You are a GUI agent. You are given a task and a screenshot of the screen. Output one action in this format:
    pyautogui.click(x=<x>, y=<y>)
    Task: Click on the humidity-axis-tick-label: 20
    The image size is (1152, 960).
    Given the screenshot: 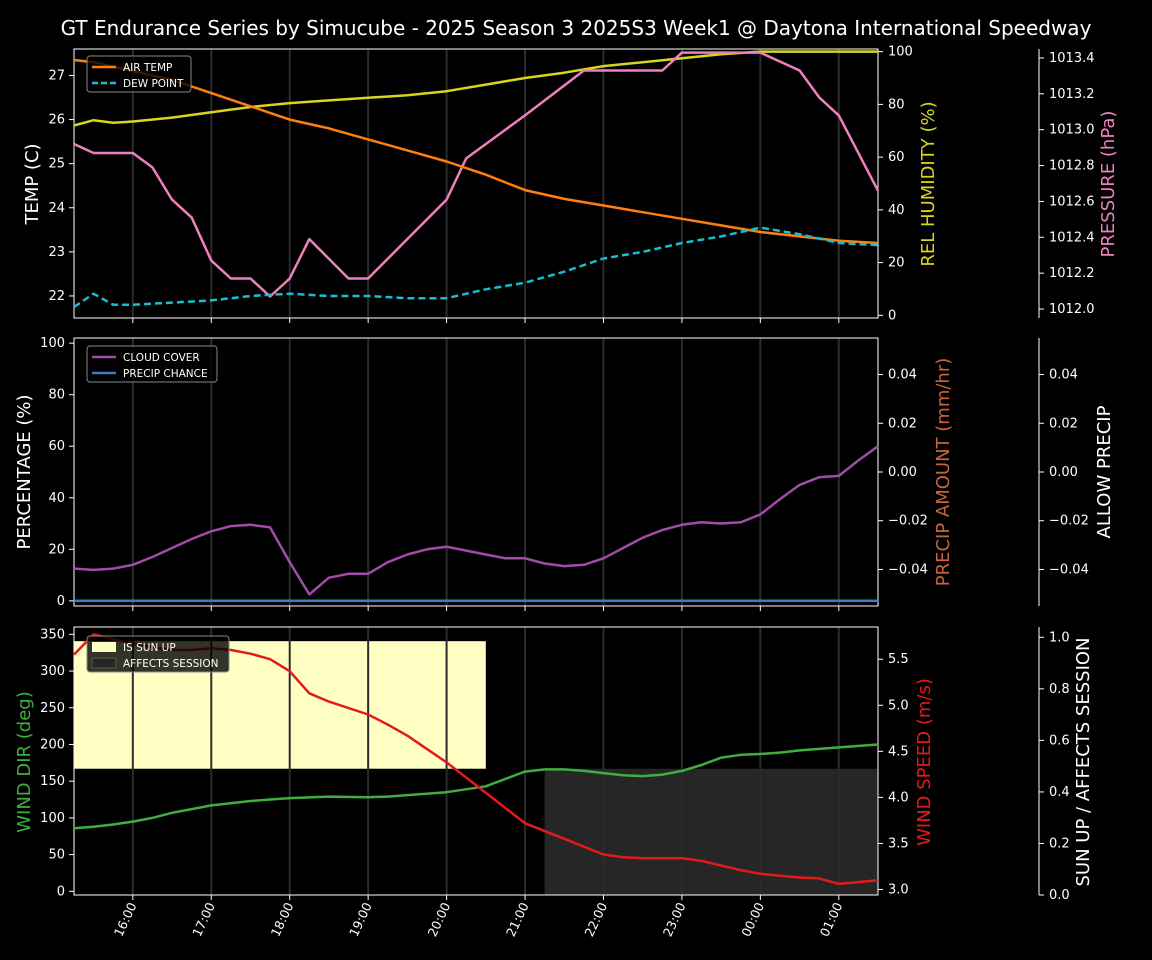 What is the action you would take?
    pyautogui.click(x=896, y=263)
    